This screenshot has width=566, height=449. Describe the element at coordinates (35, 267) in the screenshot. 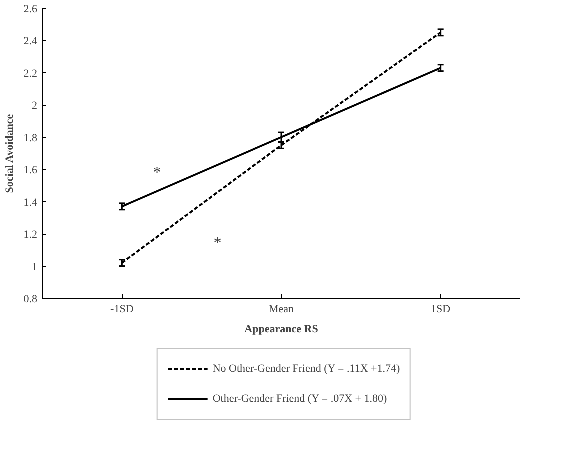

I see `y-tick-label: 1` at that location.